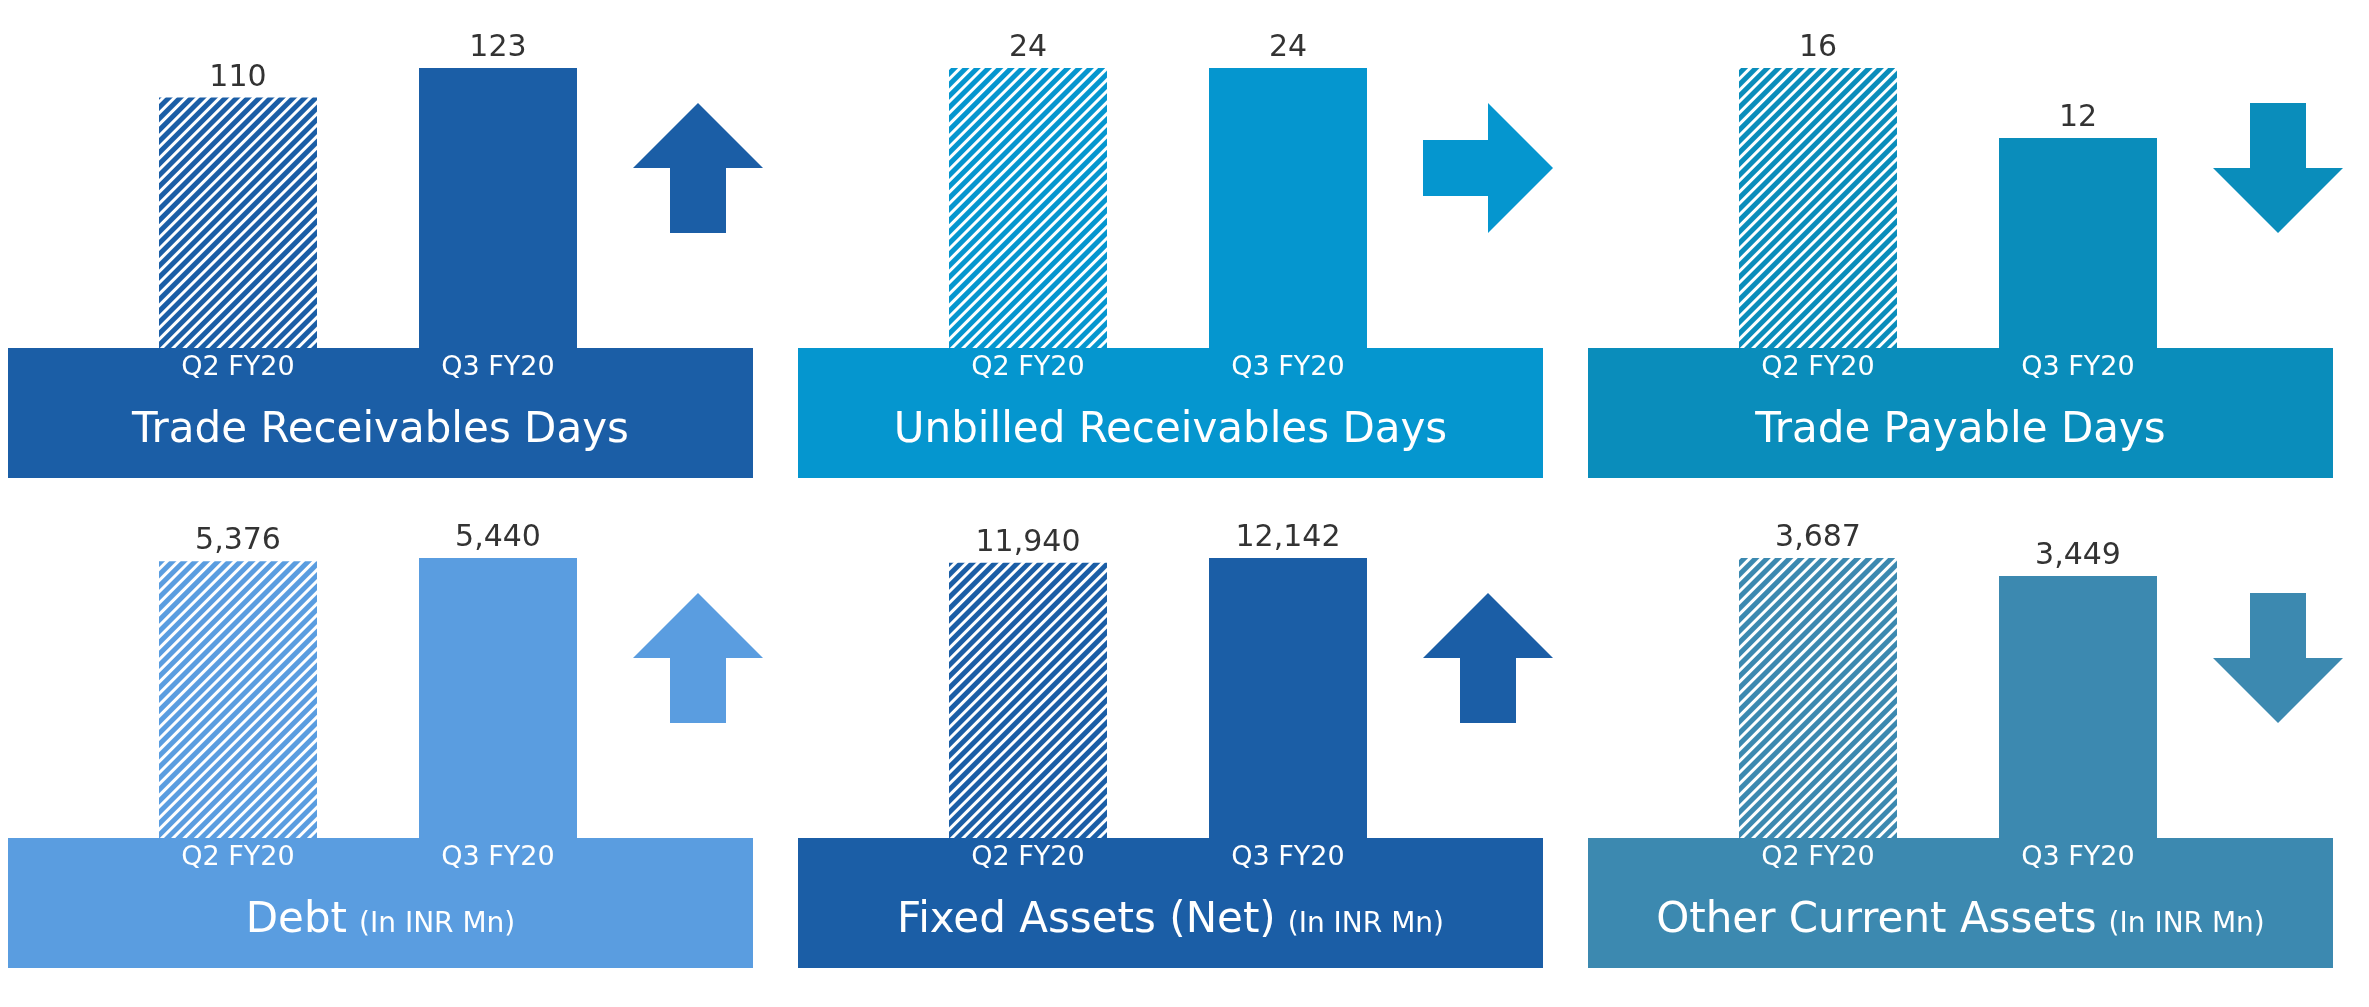 This screenshot has width=2369, height=1007. What do you see at coordinates (498, 535) in the screenshot?
I see `data-label: 5,440` at bounding box center [498, 535].